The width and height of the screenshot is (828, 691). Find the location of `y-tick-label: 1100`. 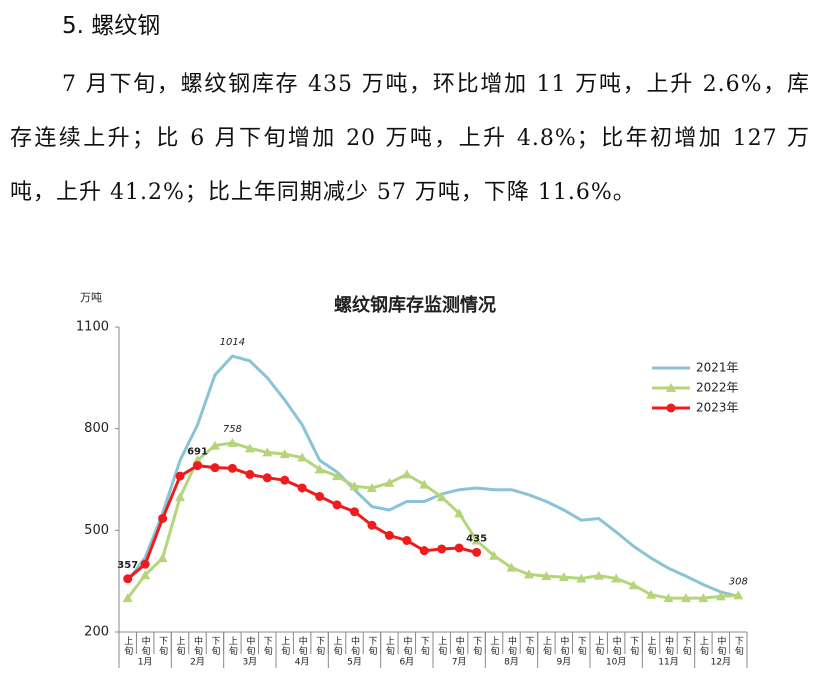

y-tick-label: 1100 is located at coordinates (92, 327).